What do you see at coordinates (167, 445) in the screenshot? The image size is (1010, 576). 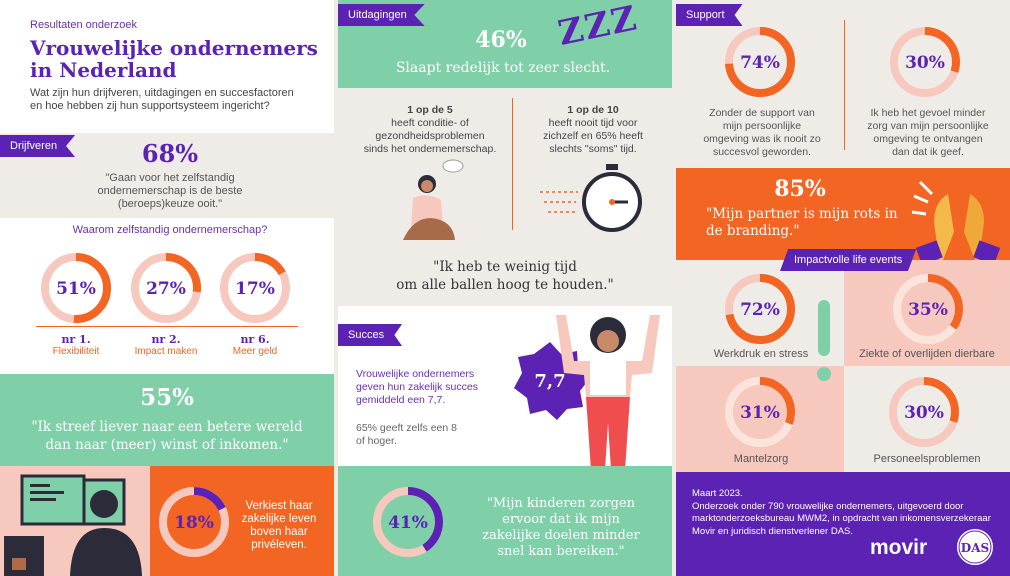 I see `quote-55-line: dan naar (meer) winst of inkomen."` at bounding box center [167, 445].